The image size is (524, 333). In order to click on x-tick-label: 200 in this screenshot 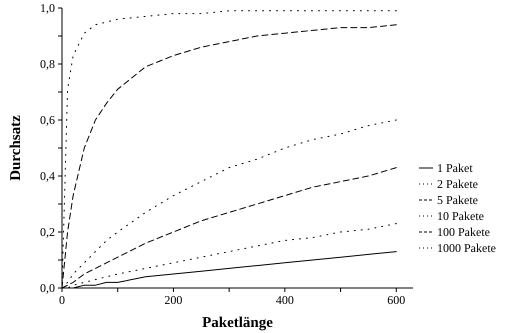, I will do `click(173, 300)`.